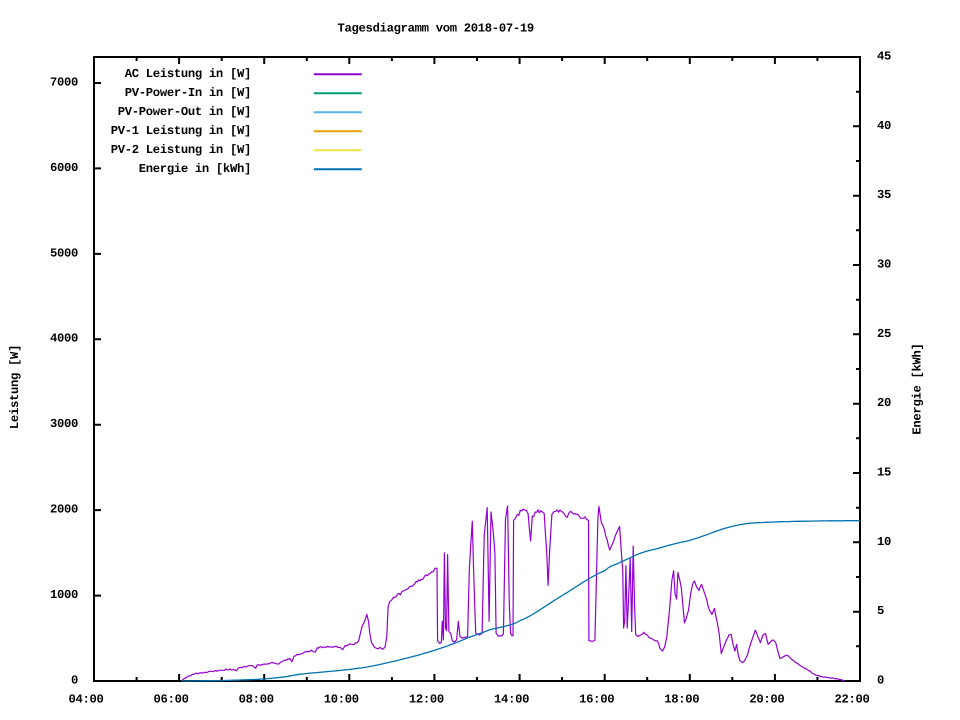 This screenshot has height=720, width=960. Describe the element at coordinates (884, 264) in the screenshot. I see `svg-text: 30` at that location.